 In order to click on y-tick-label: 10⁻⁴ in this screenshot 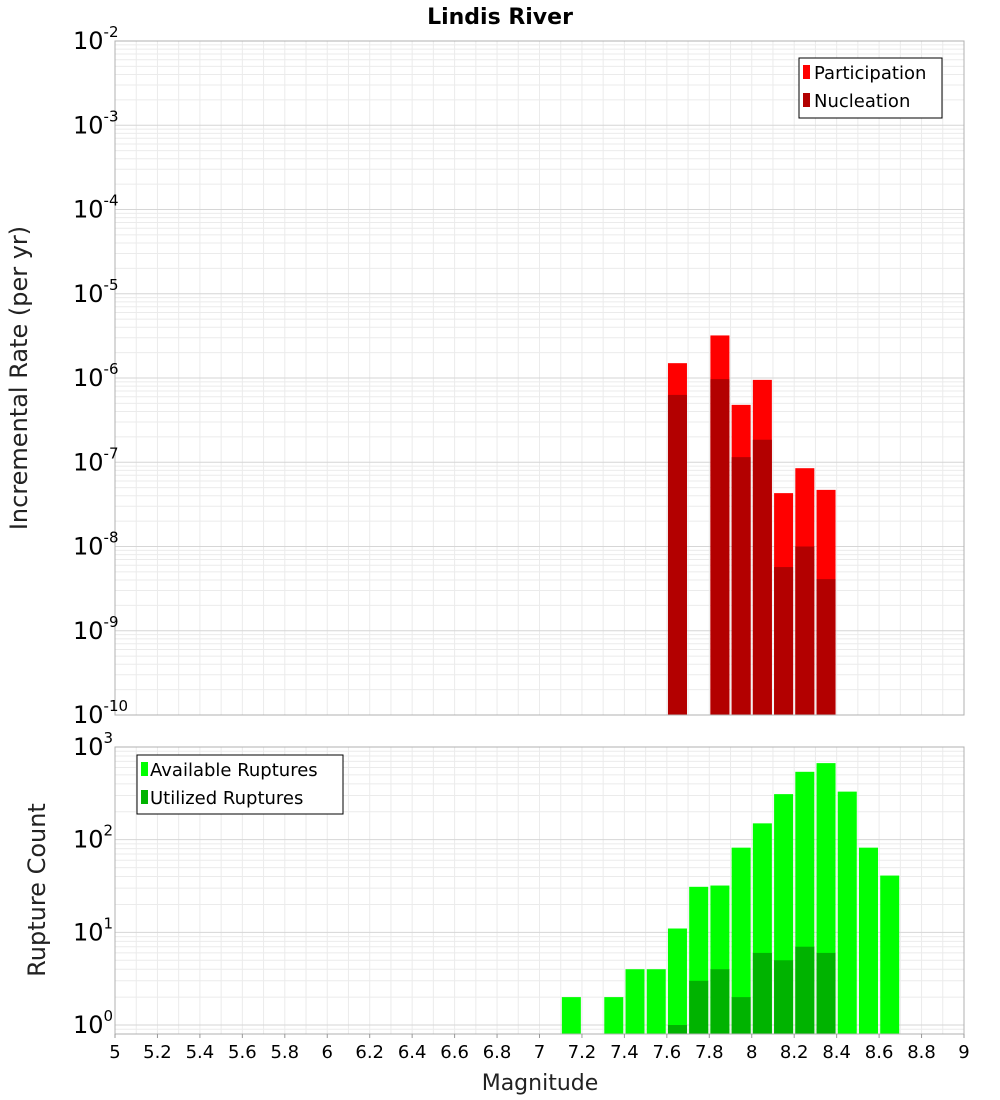, I will do `click(96, 208)`.